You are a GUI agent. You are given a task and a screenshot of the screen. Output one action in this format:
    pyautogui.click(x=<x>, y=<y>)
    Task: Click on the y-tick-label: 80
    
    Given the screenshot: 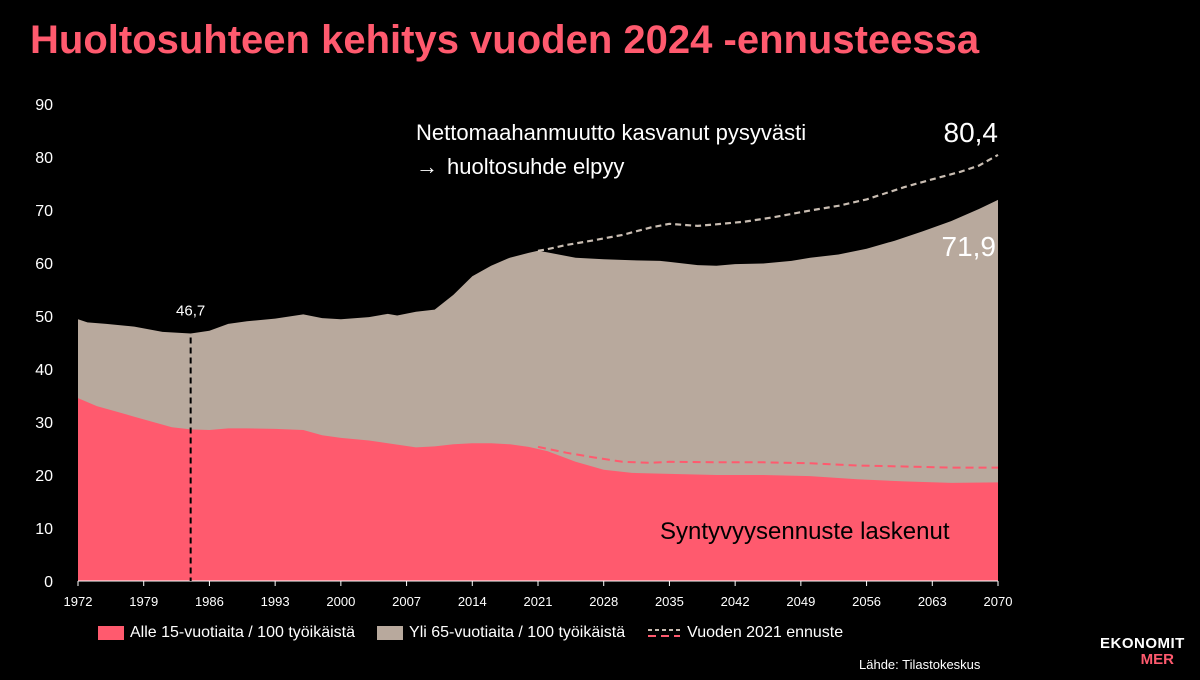 What is the action you would take?
    pyautogui.click(x=44, y=158)
    